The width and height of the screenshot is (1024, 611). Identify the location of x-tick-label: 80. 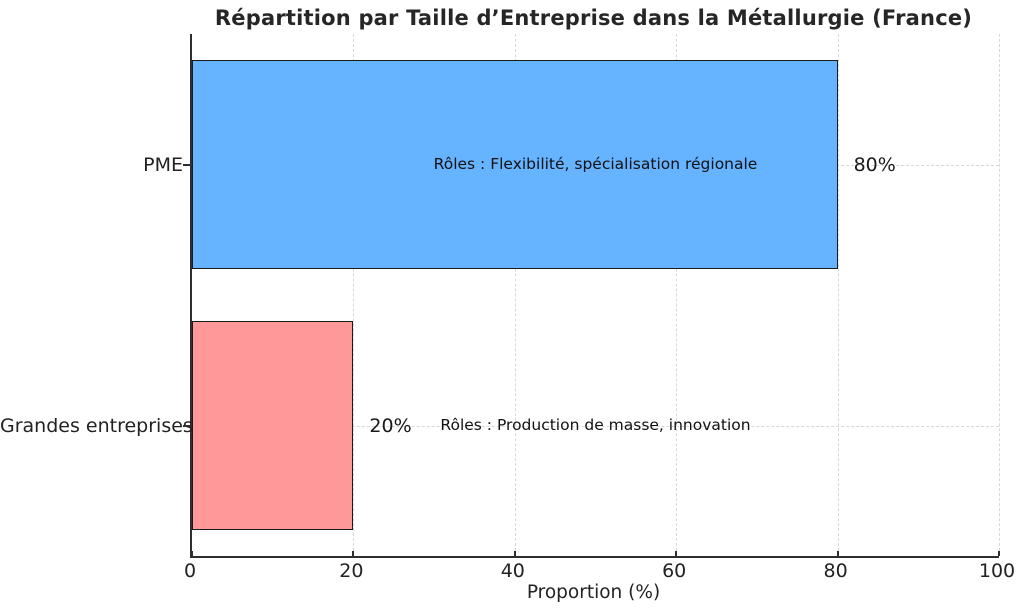
(835, 571).